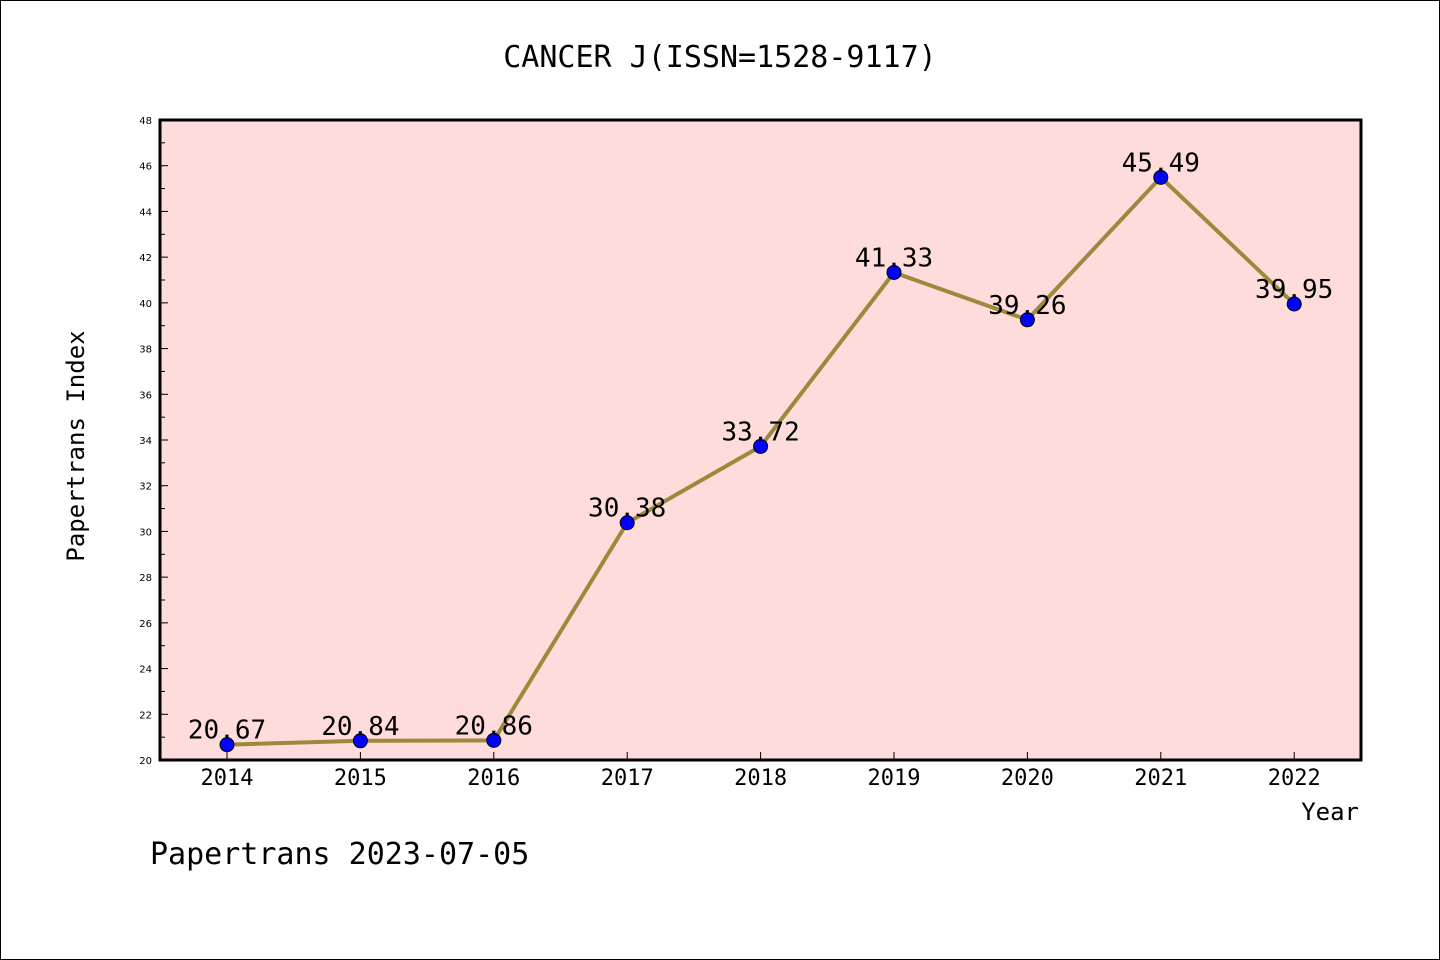 The height and width of the screenshot is (960, 1440). Describe the element at coordinates (76, 445) in the screenshot. I see `y-axis-label: Papertrans Index` at that location.